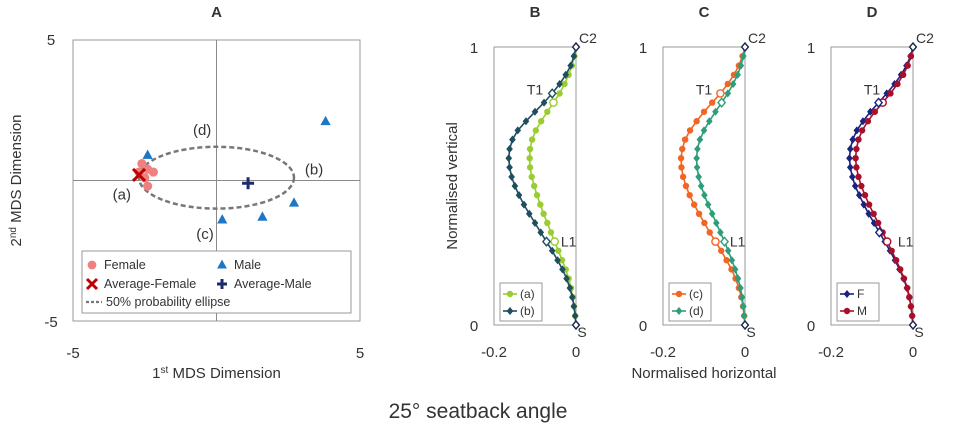 The image size is (957, 434). I want to click on x-axis-label: Normalised horizontal, so click(703, 373).